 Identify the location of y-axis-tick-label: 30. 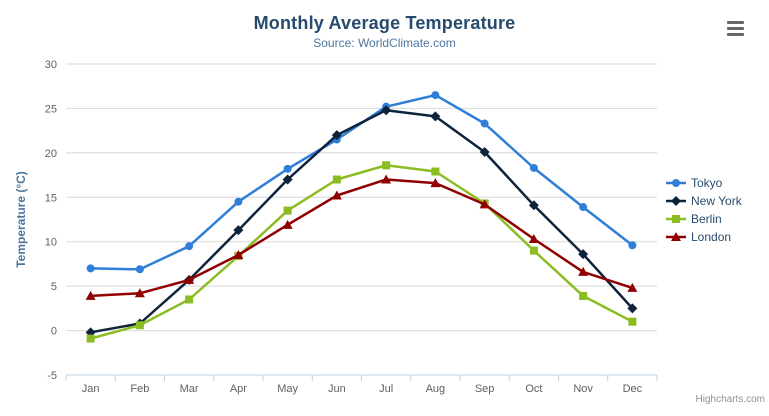
(51, 65).